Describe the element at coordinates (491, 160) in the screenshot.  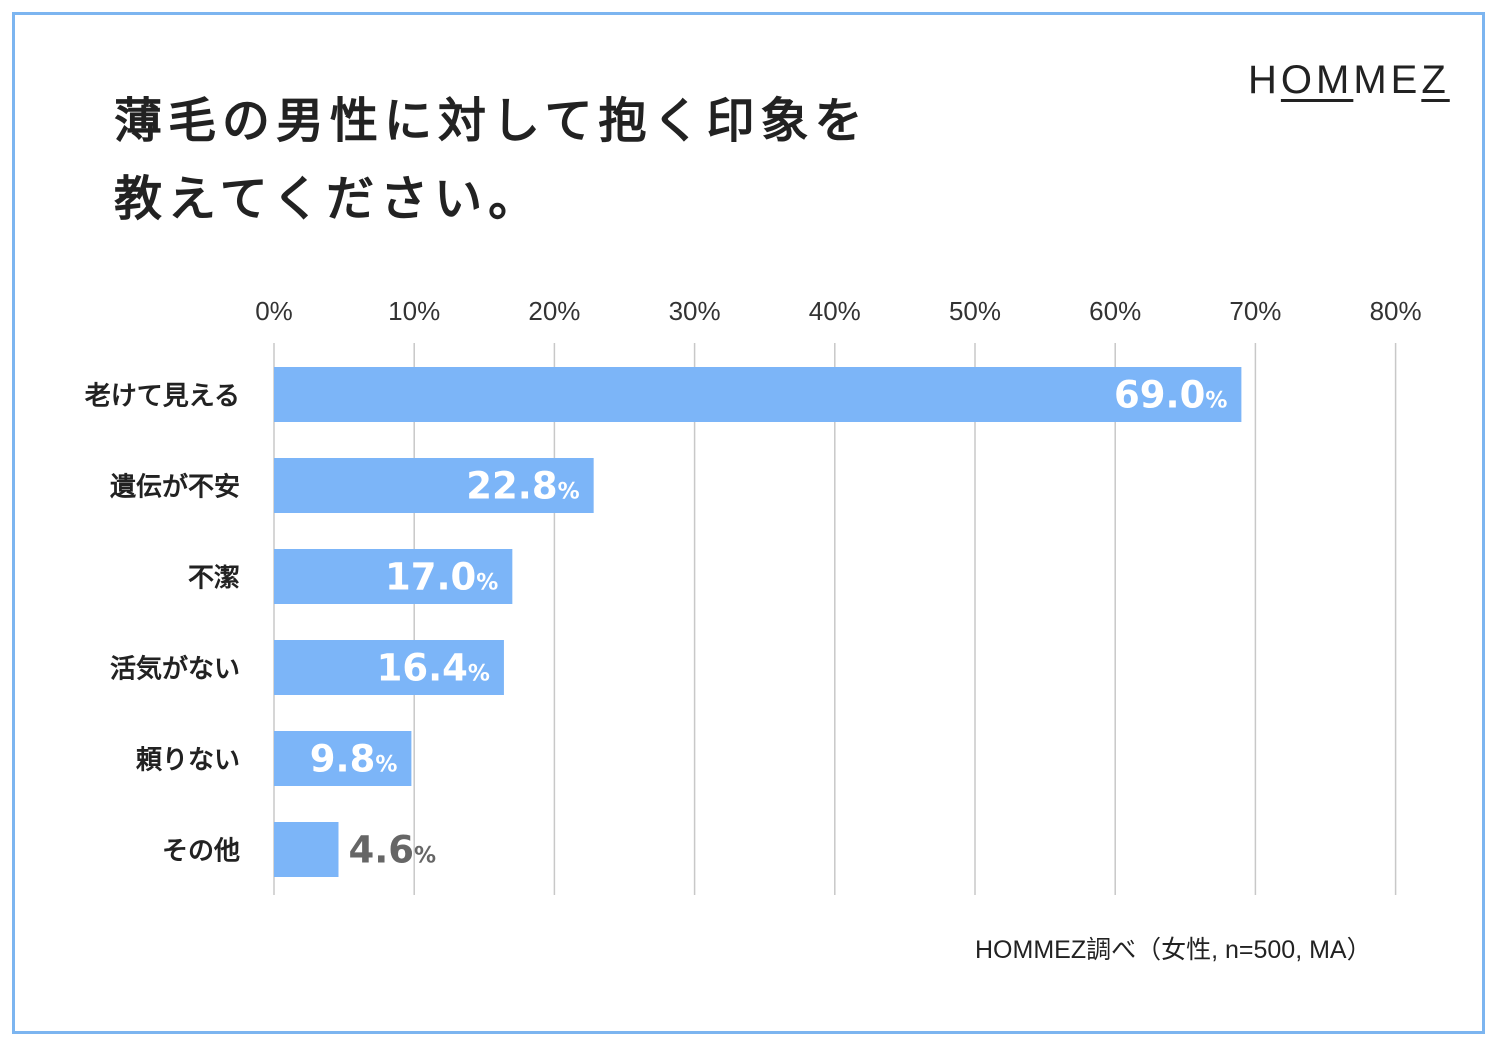
I see `chart-title: 薄毛の男性に対して抱く印象を 教えてください。` at that location.